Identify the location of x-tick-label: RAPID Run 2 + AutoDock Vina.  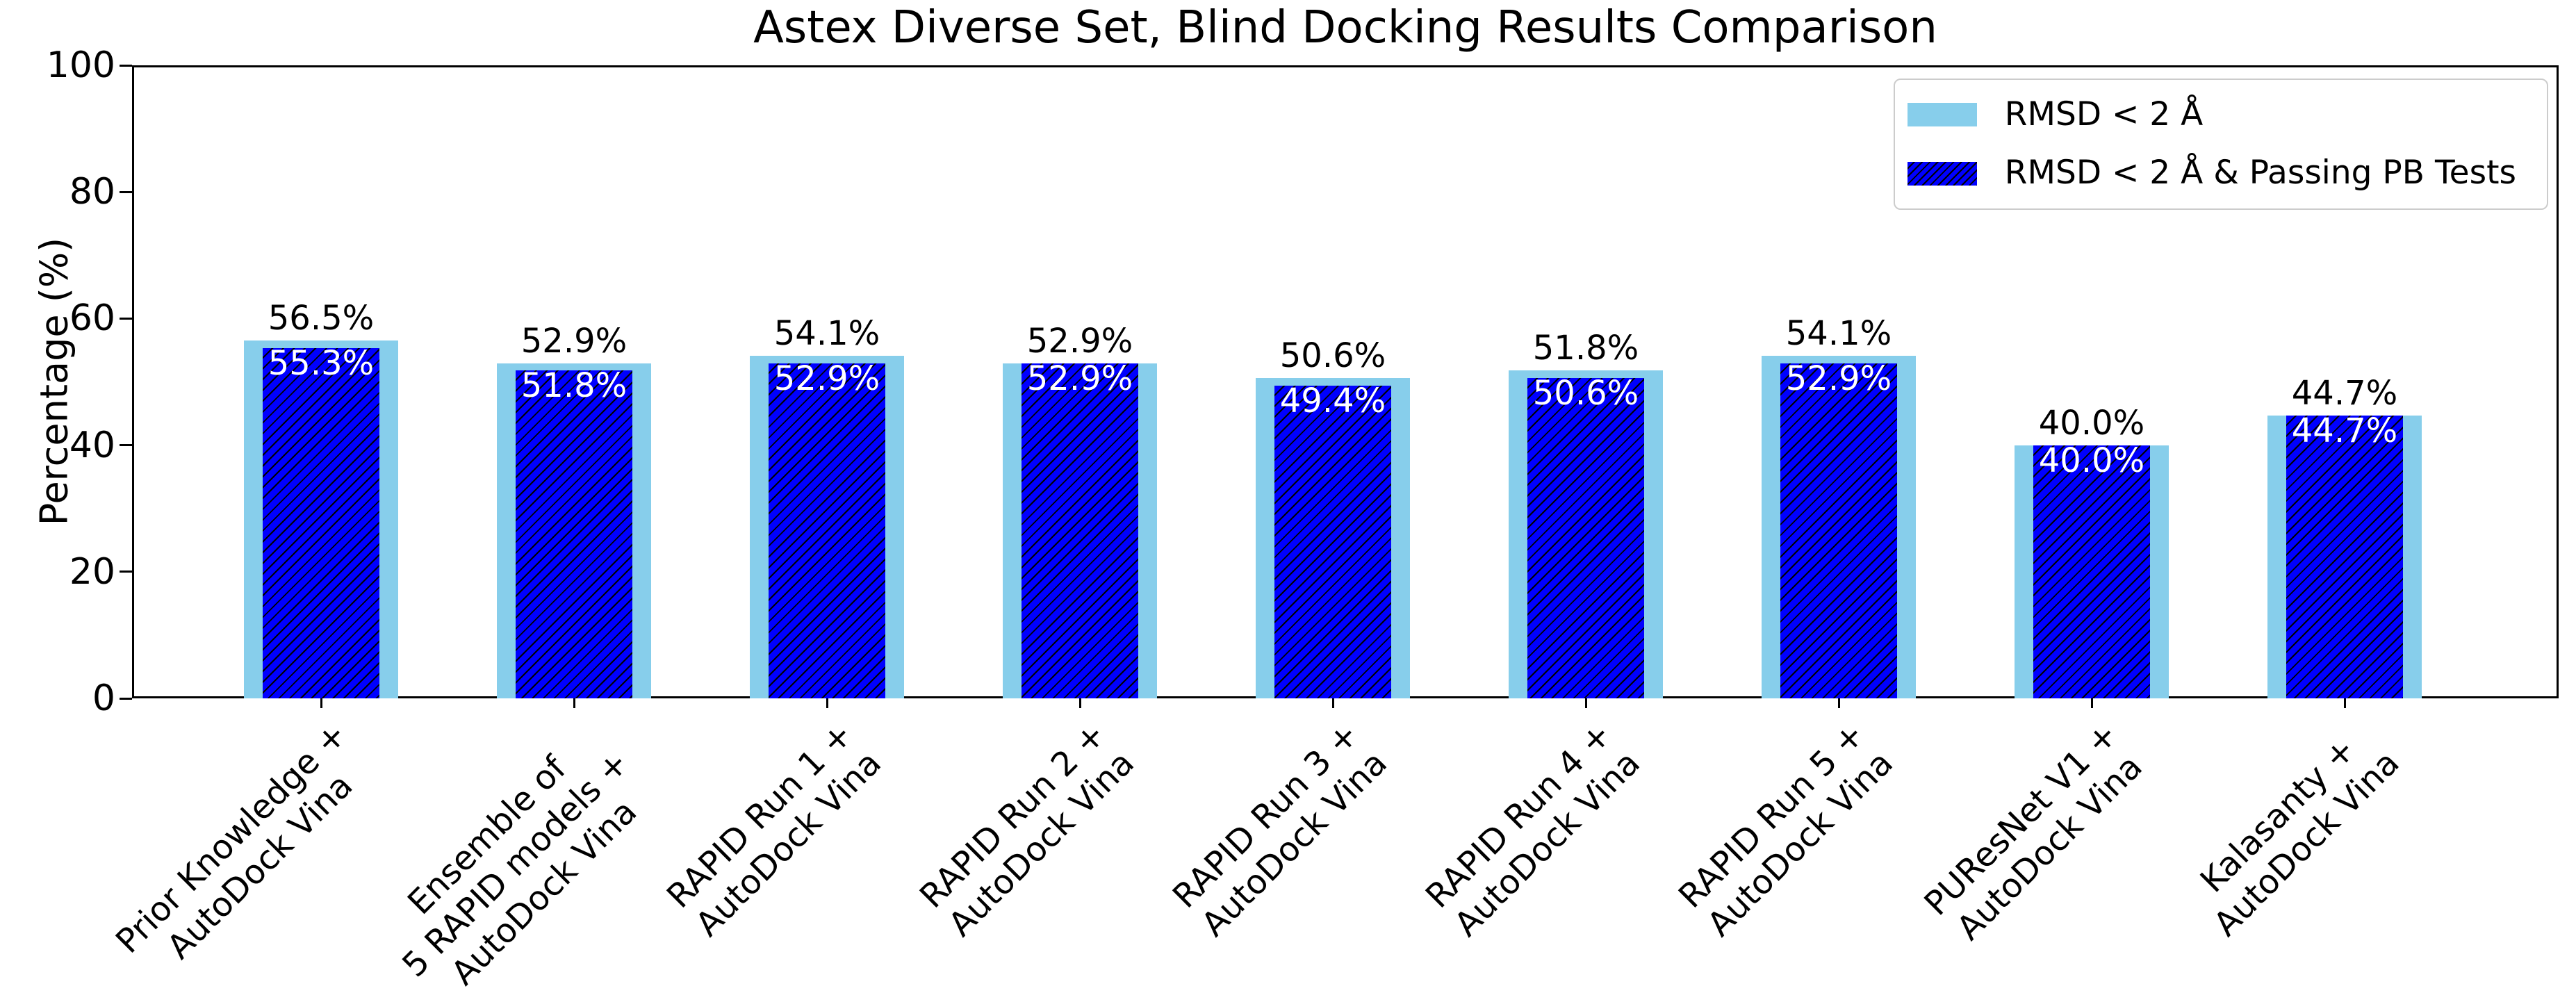
(1027, 829).